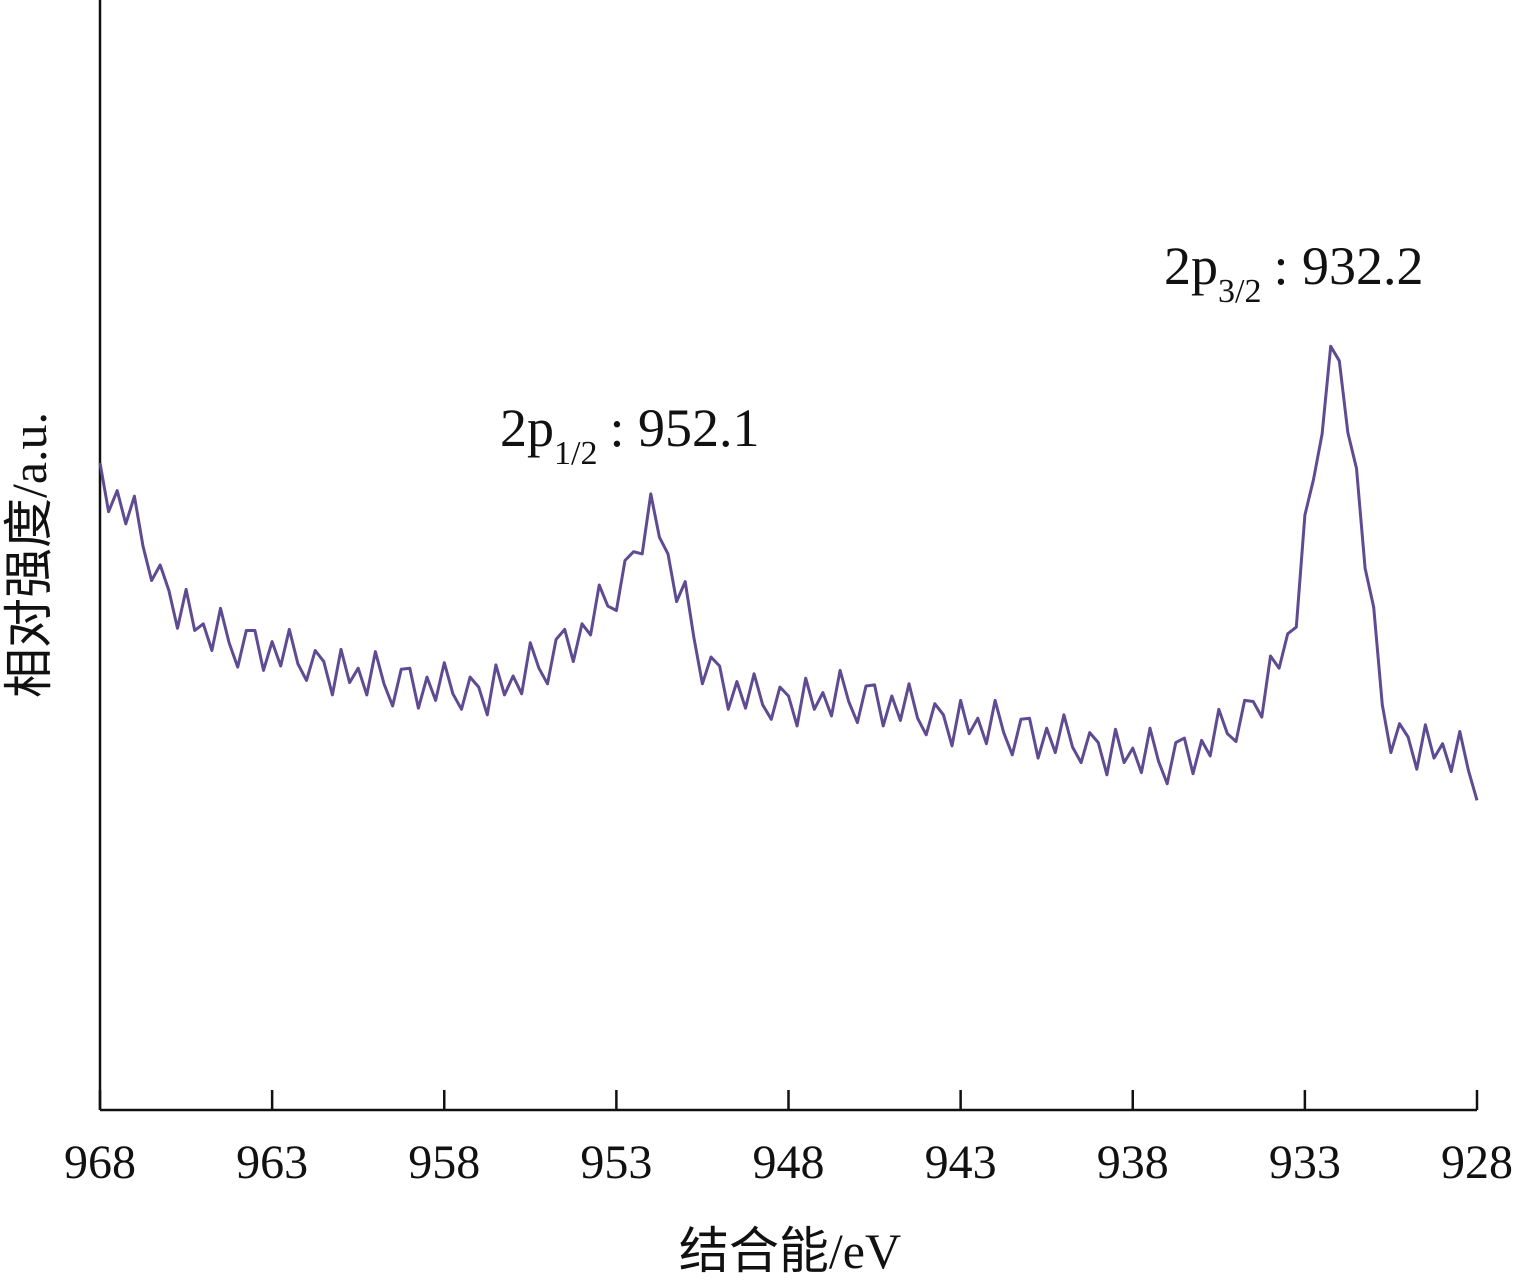  I want to click on annotation: 2p1/2 : 952.1, so click(629, 435).